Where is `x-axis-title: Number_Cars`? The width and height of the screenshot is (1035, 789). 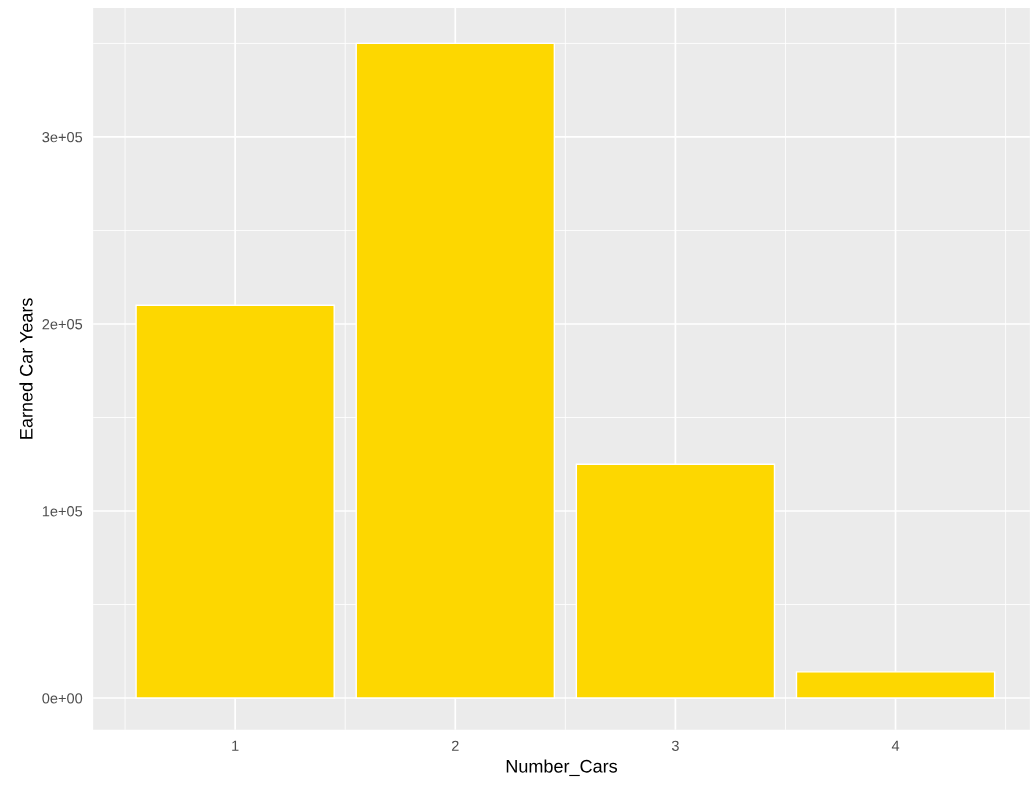
x-axis-title: Number_Cars is located at coordinates (562, 768).